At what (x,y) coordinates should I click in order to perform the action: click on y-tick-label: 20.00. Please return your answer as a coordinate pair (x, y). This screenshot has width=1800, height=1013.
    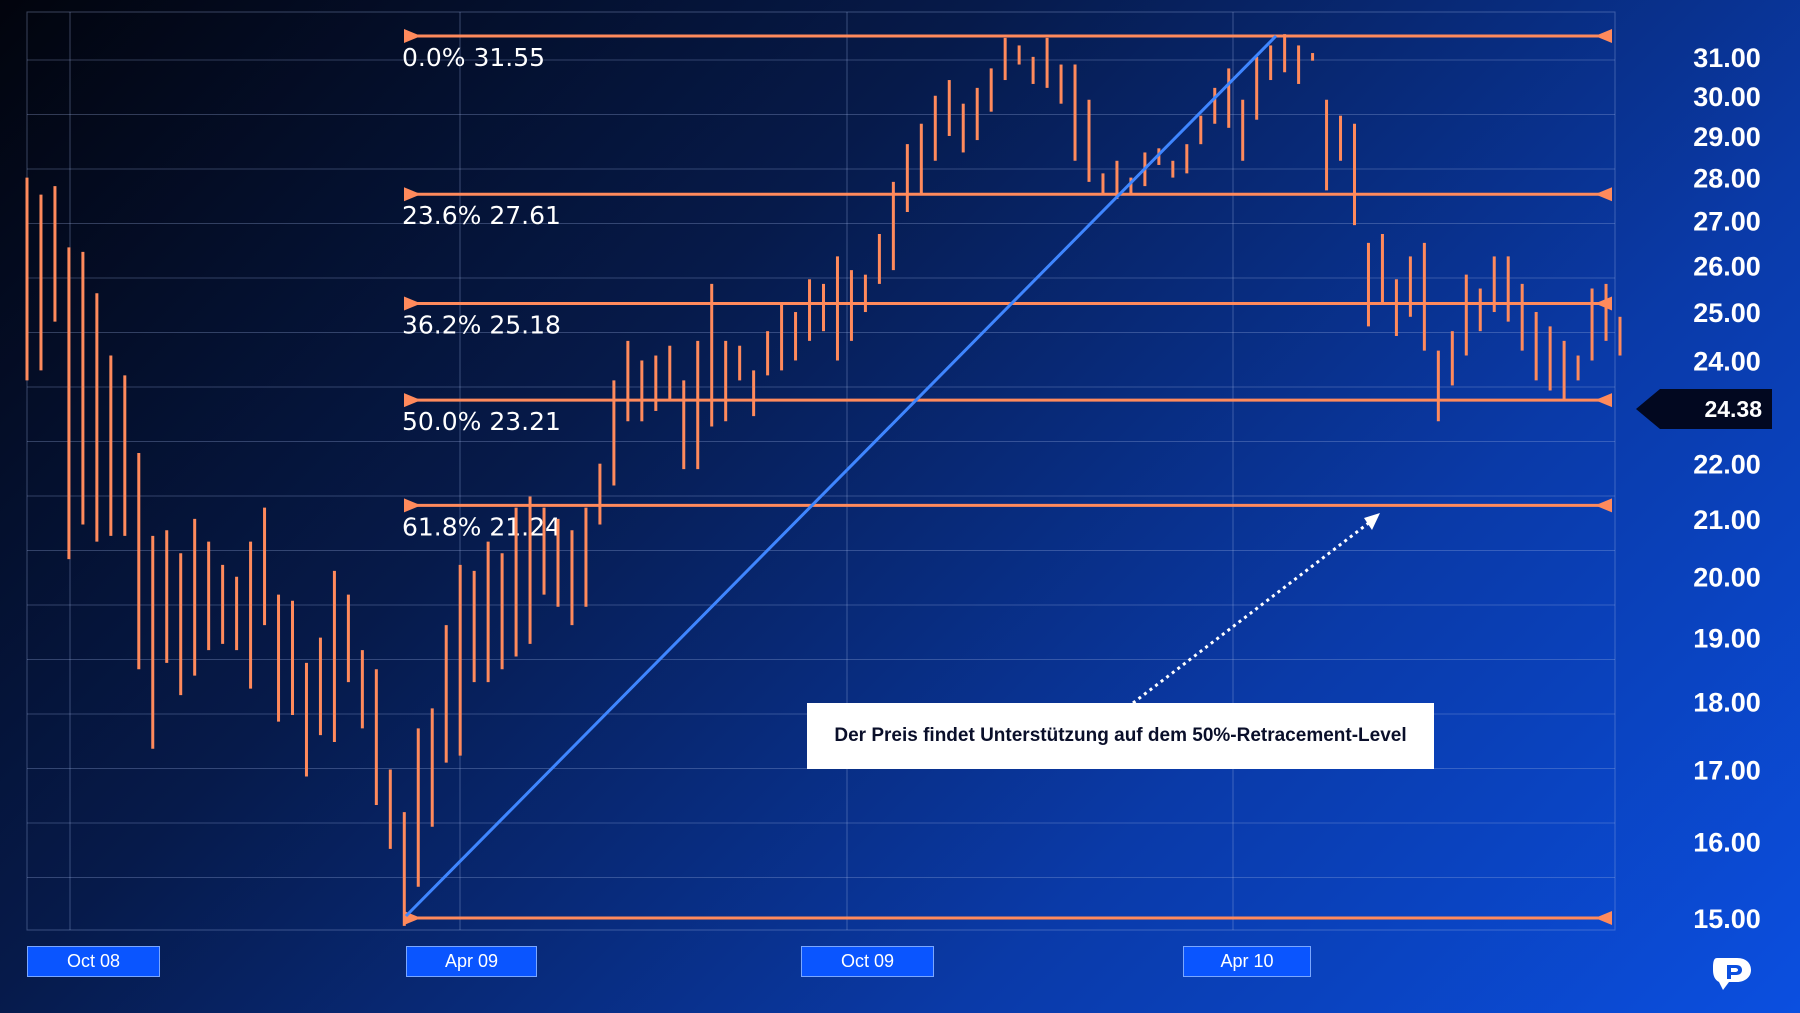
    Looking at the image, I should click on (1727, 578).